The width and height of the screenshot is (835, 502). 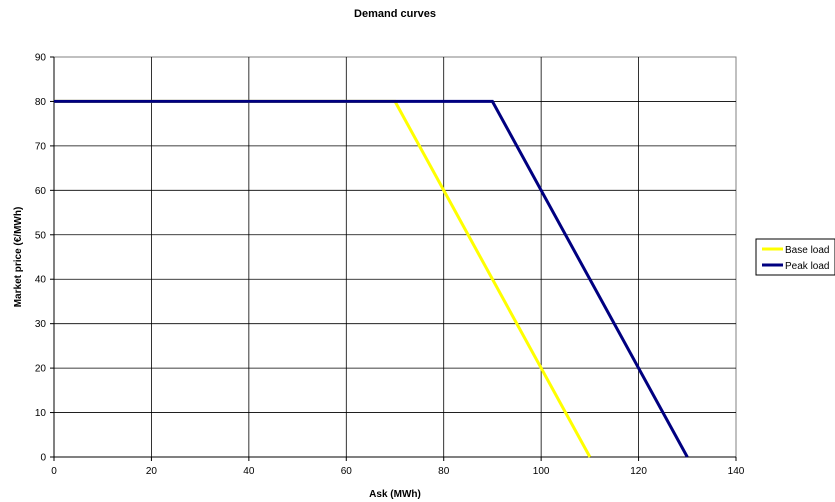 What do you see at coordinates (41, 369) in the screenshot?
I see `y-tick-label-20: 20` at bounding box center [41, 369].